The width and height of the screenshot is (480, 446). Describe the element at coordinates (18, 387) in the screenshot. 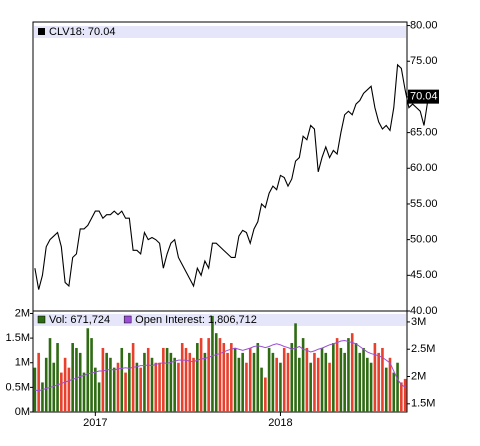

I see `y-tick-label: 0.5M` at that location.